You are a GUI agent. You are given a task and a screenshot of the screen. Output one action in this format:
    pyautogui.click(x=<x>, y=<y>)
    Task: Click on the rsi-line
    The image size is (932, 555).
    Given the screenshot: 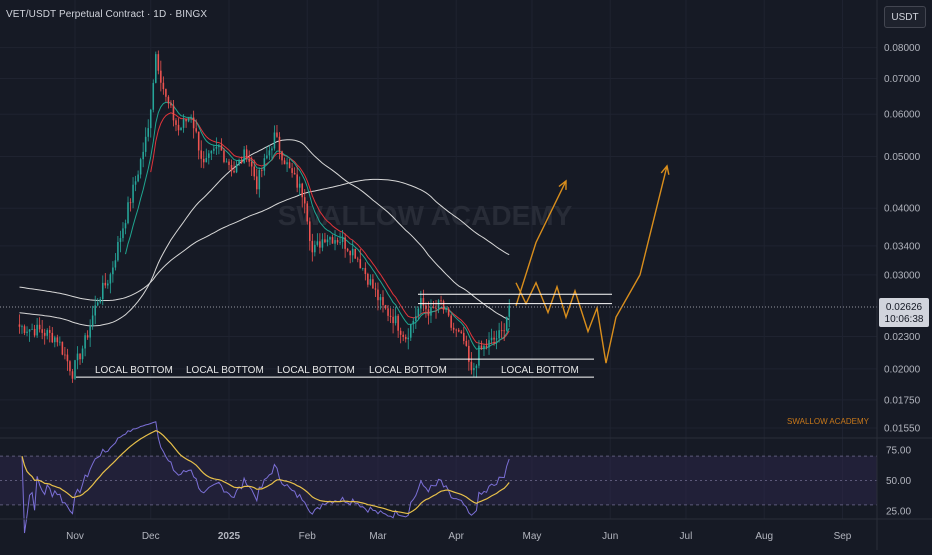 What is the action you would take?
    pyautogui.click(x=265, y=477)
    